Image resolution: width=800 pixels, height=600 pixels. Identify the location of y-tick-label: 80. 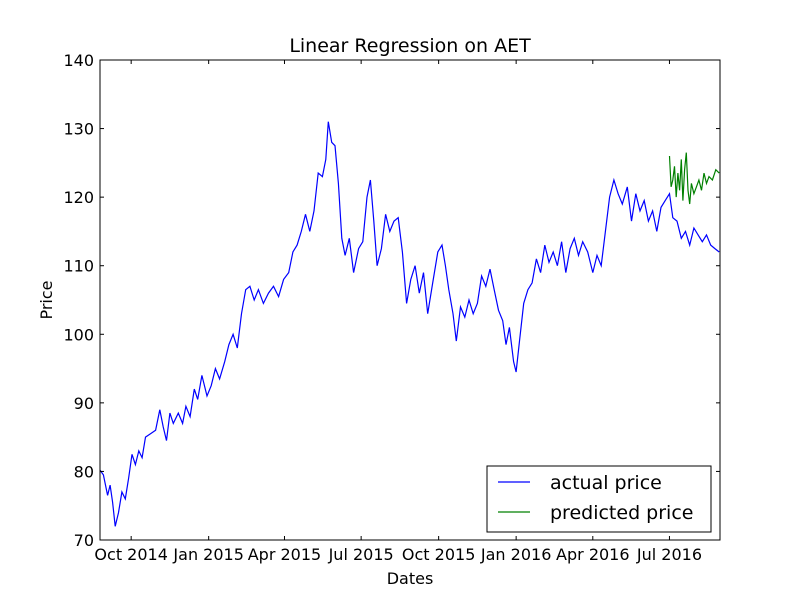
(84, 471).